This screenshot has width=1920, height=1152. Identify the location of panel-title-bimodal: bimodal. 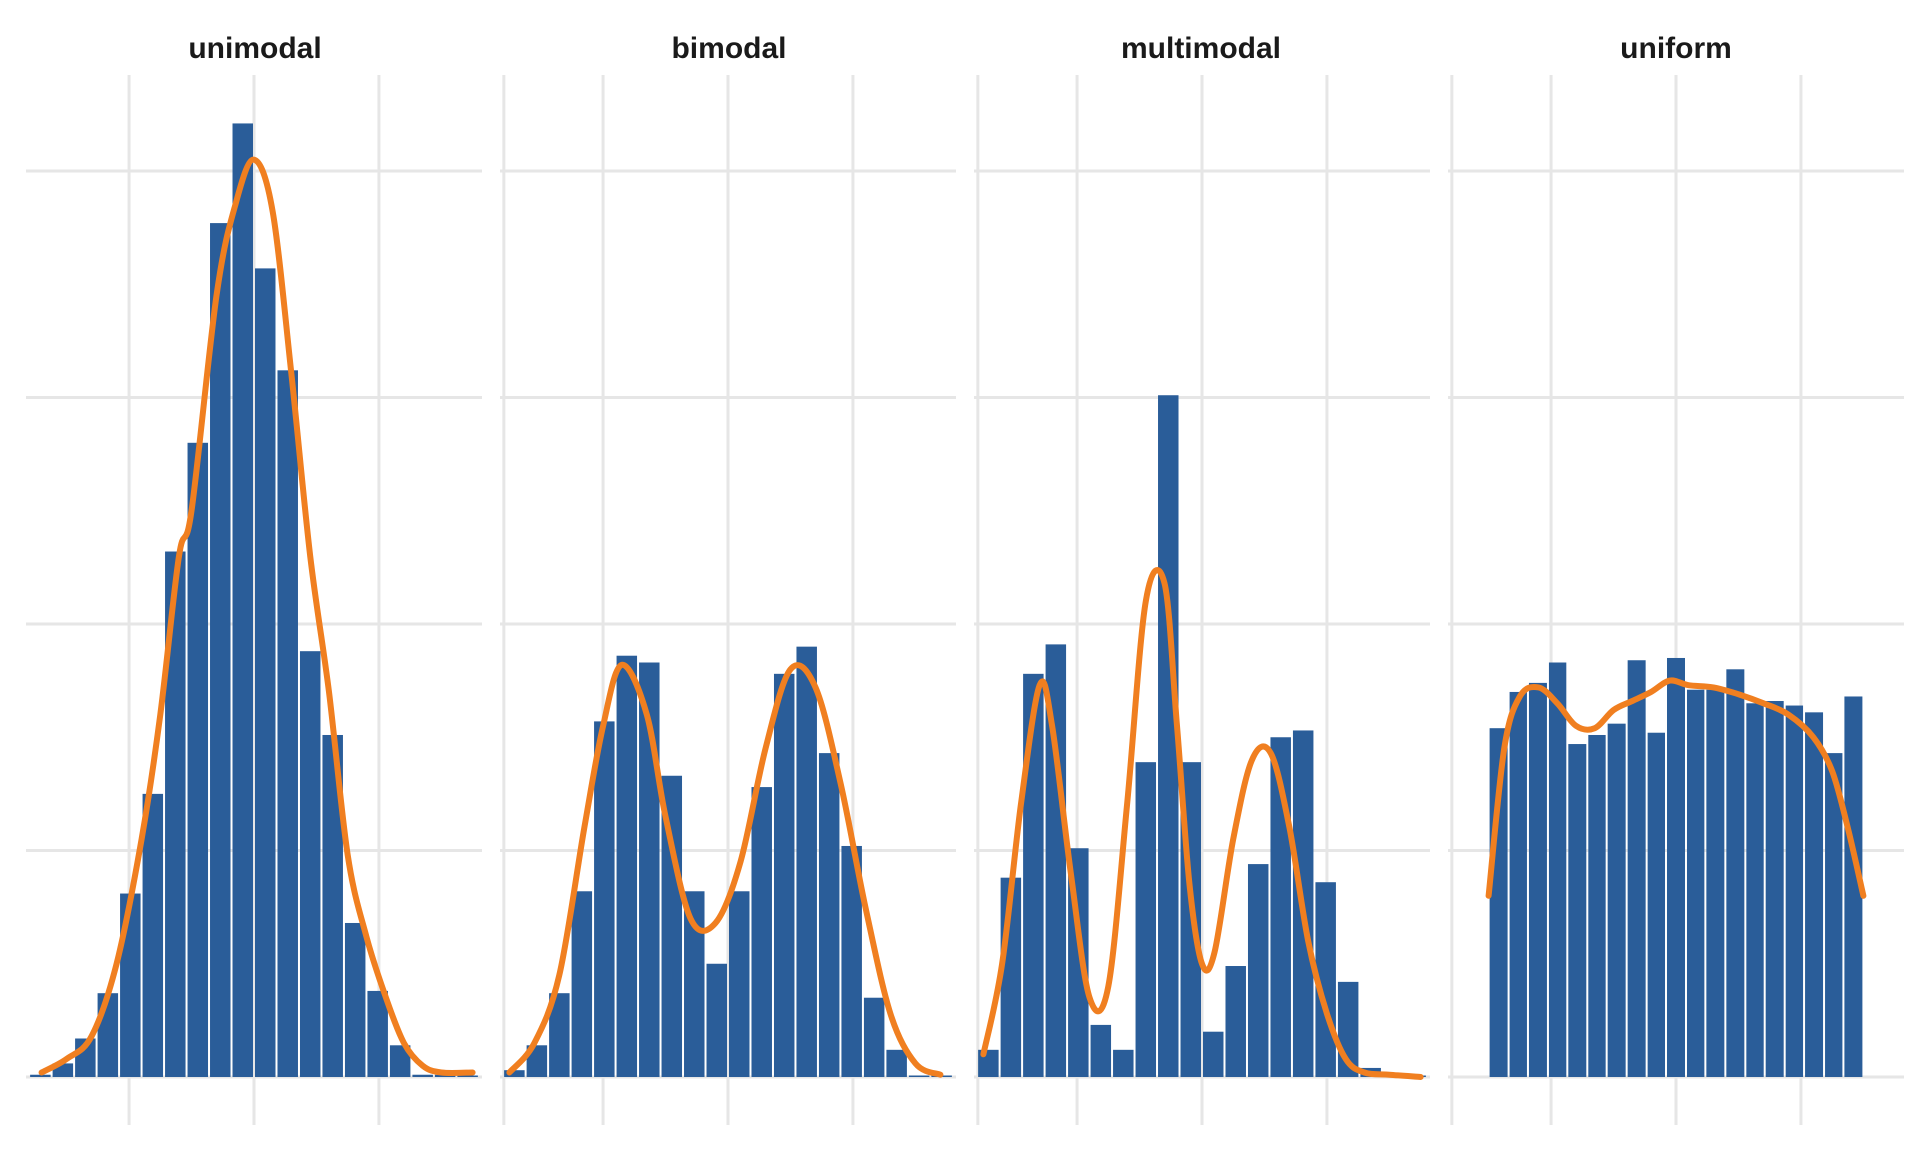
(728, 48).